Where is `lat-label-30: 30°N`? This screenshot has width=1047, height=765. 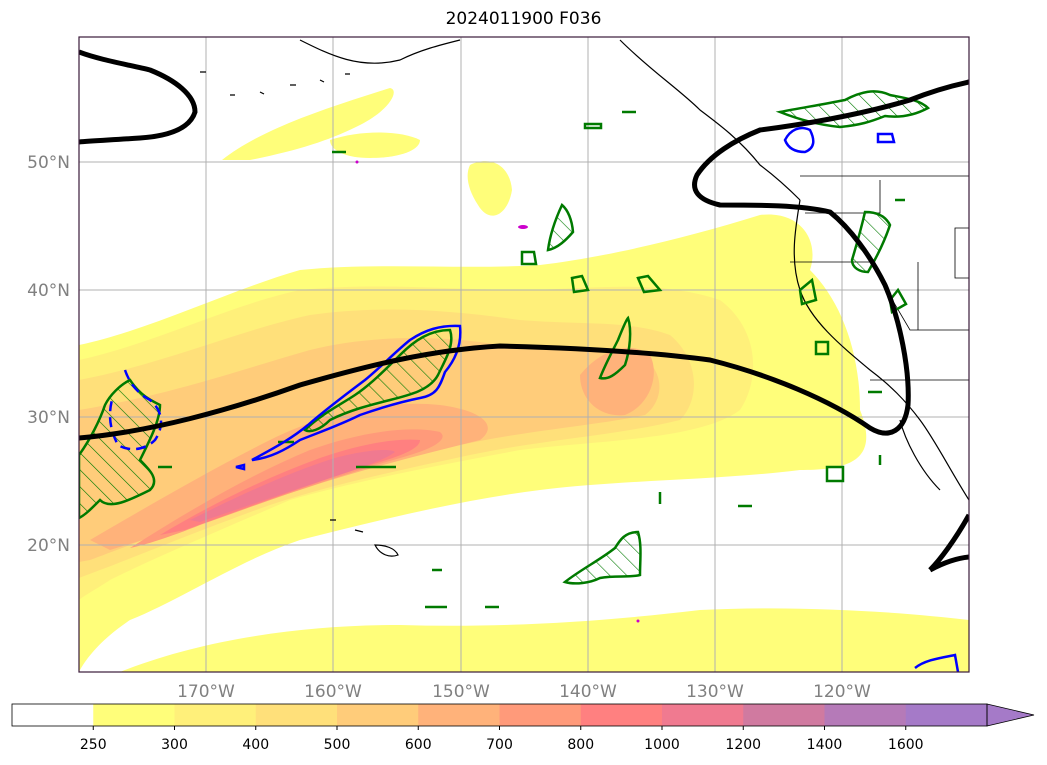 lat-label-30: 30°N is located at coordinates (48, 418).